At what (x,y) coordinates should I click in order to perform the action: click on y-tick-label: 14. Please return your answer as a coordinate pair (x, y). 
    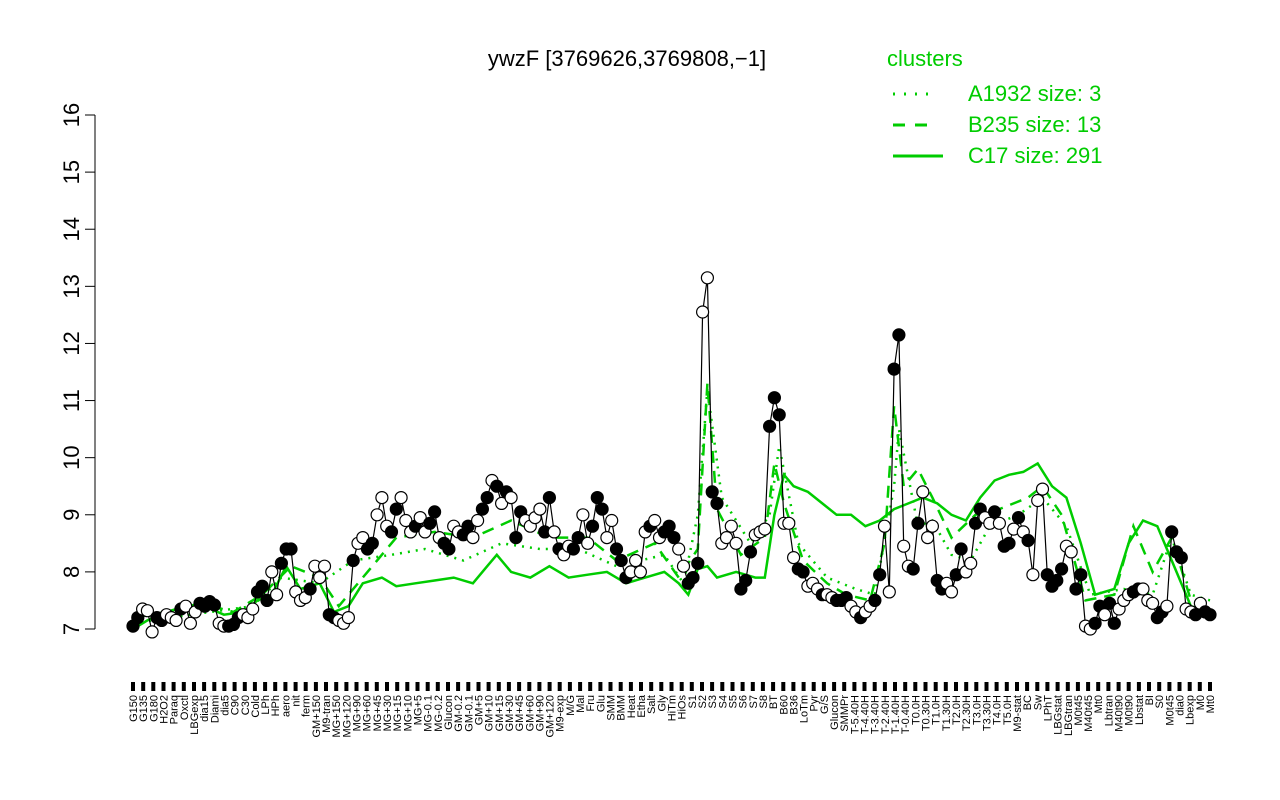
    Looking at the image, I should click on (71, 229).